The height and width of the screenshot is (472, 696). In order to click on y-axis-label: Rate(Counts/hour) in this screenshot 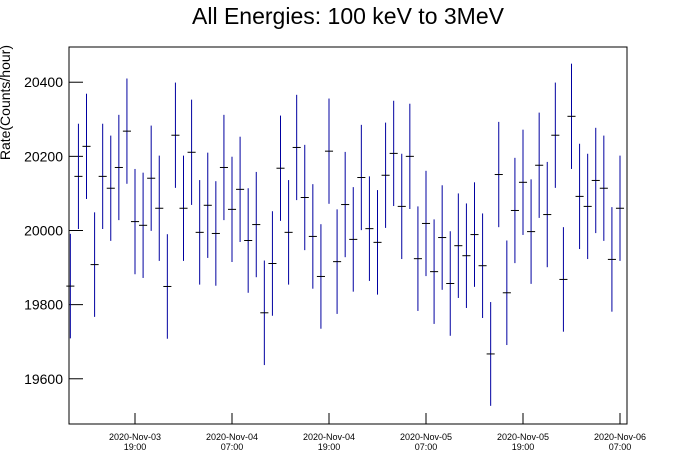, I will do `click(6, 102)`.